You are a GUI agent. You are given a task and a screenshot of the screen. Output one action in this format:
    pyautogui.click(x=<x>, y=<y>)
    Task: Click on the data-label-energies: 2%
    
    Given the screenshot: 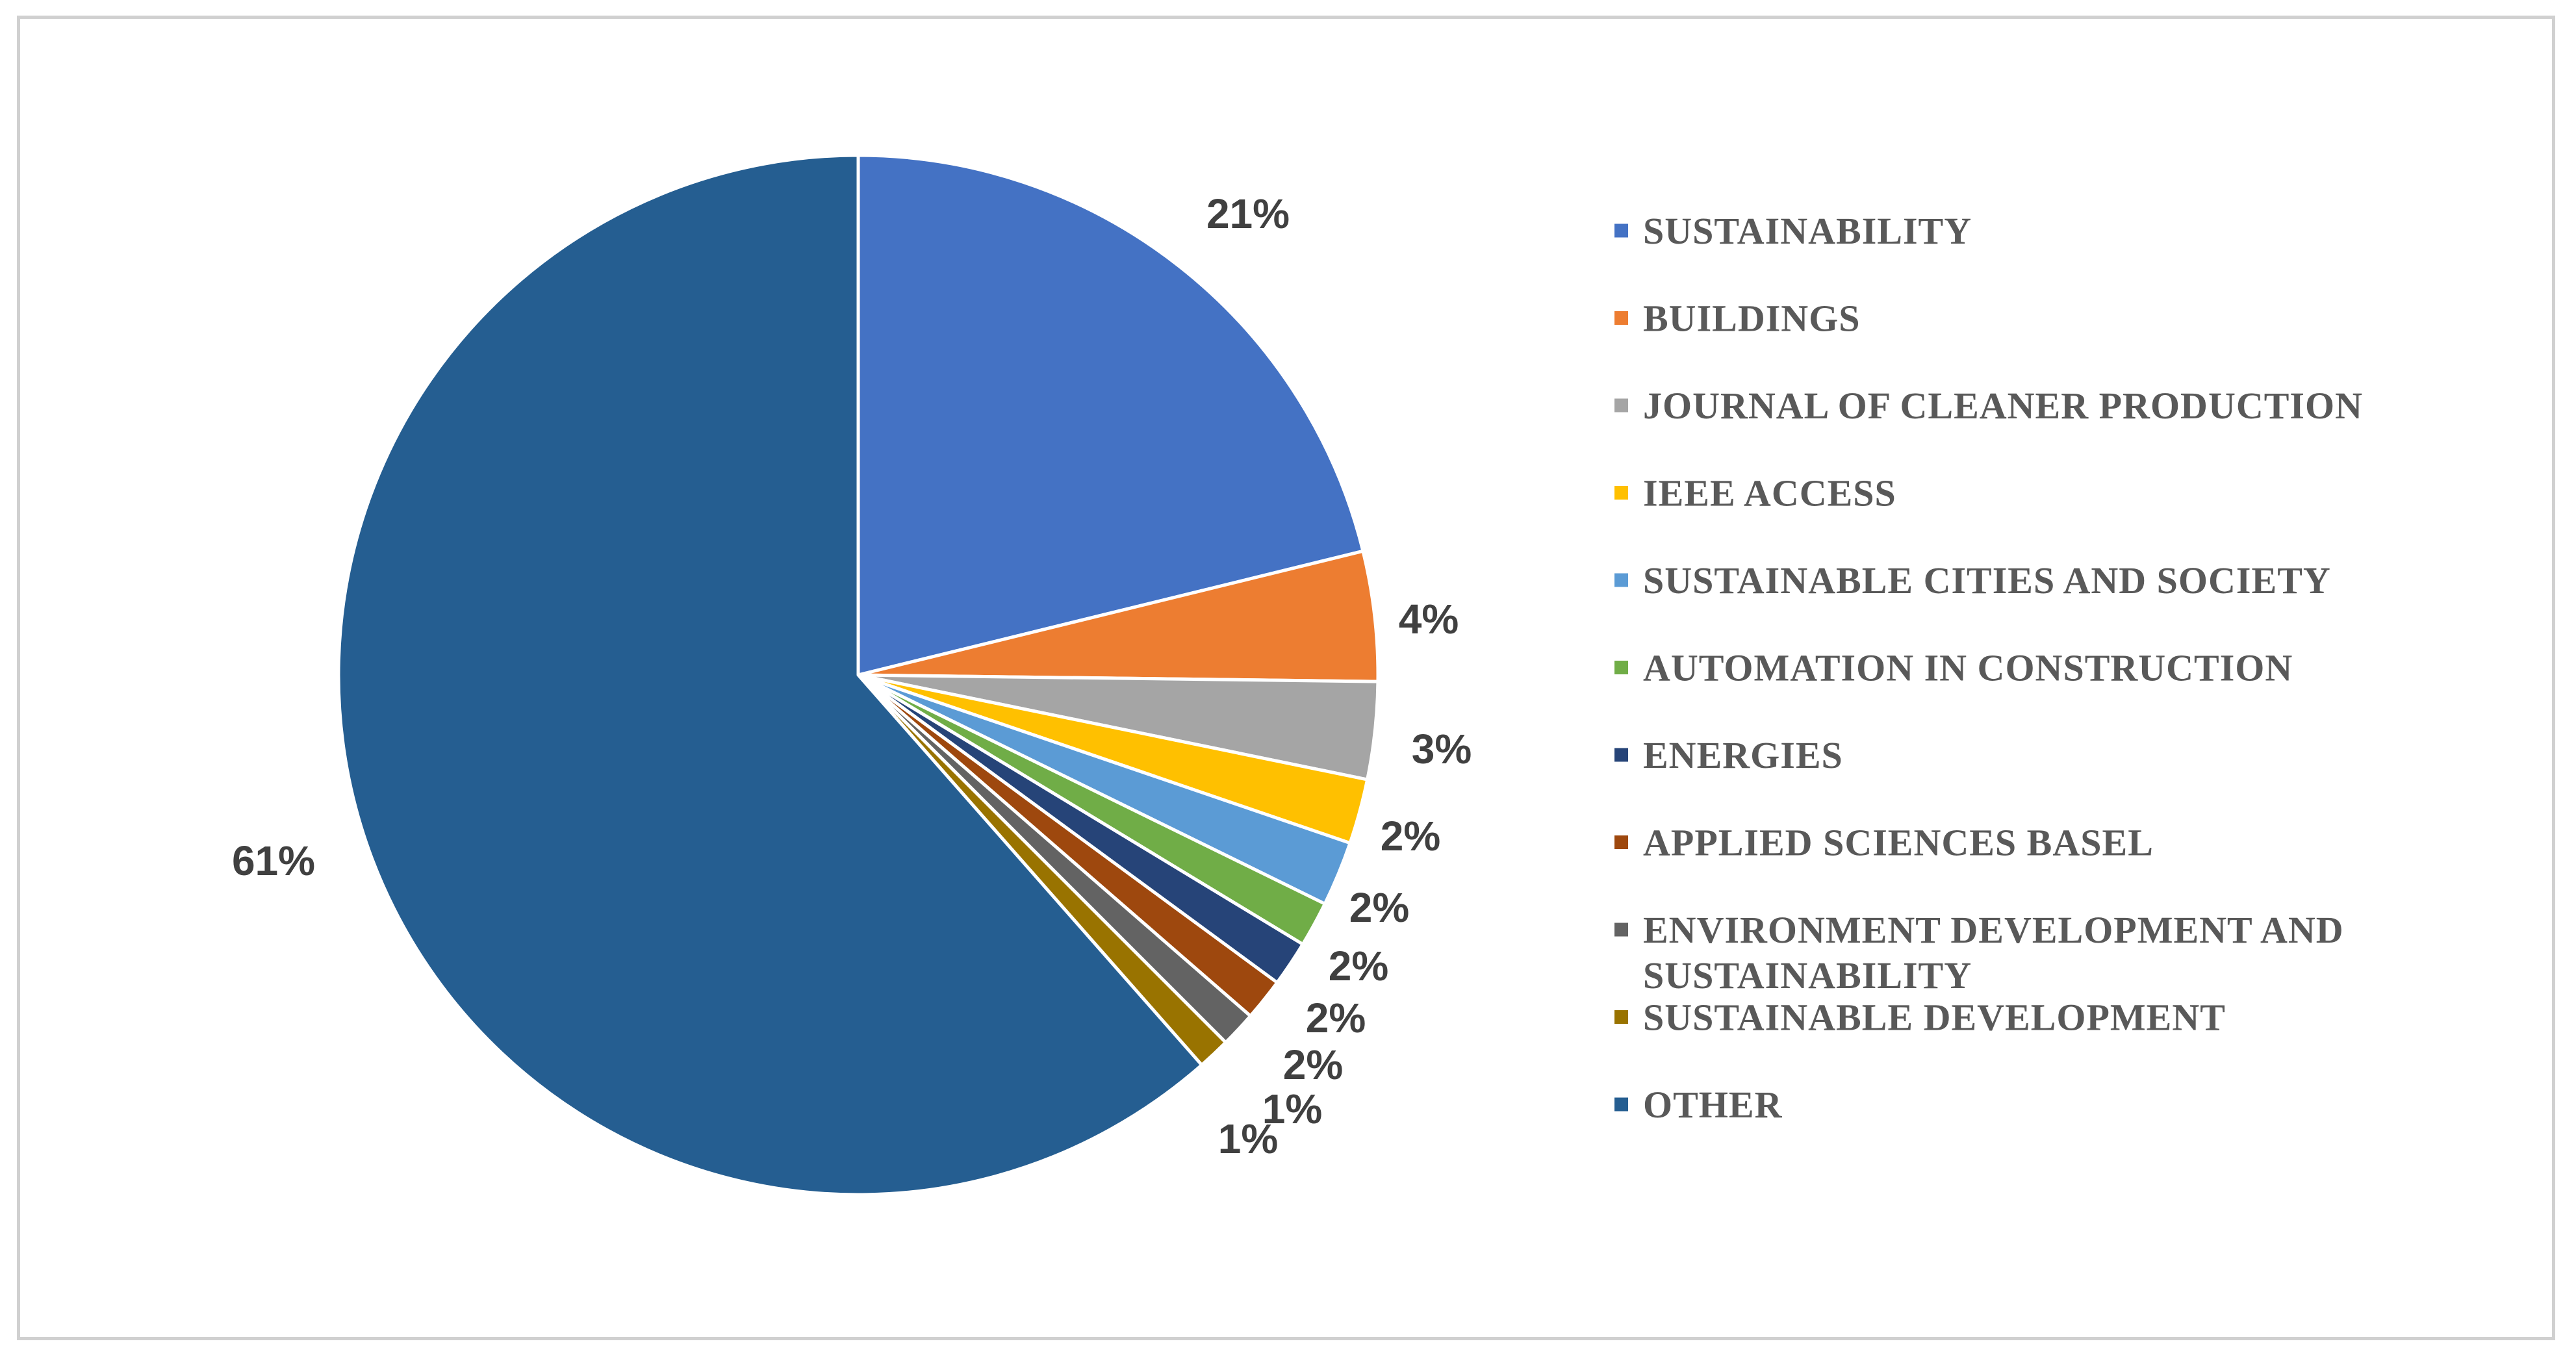 What is the action you would take?
    pyautogui.click(x=1336, y=1018)
    